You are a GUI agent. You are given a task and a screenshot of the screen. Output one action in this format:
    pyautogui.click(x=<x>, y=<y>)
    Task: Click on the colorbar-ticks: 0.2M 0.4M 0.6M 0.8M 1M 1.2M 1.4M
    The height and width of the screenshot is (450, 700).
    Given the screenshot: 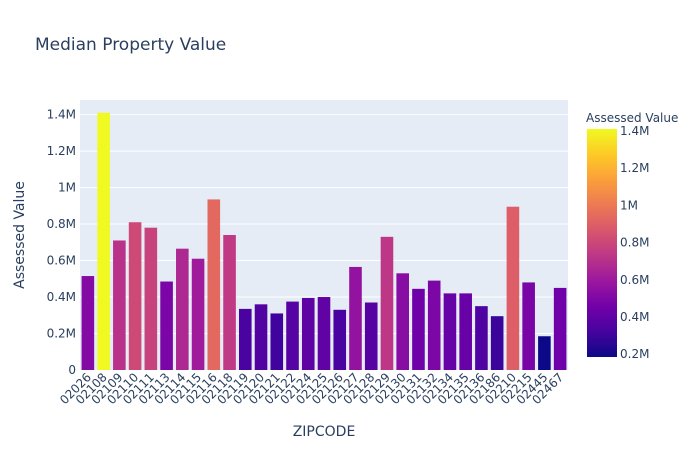 What is the action you would take?
    pyautogui.click(x=634, y=242)
    